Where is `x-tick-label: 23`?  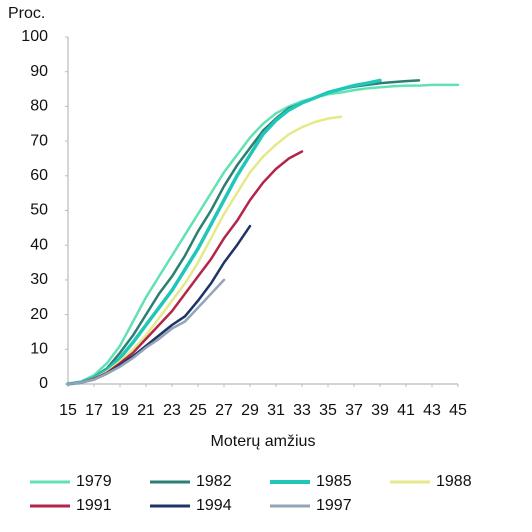 x-tick-label: 23 is located at coordinates (172, 410).